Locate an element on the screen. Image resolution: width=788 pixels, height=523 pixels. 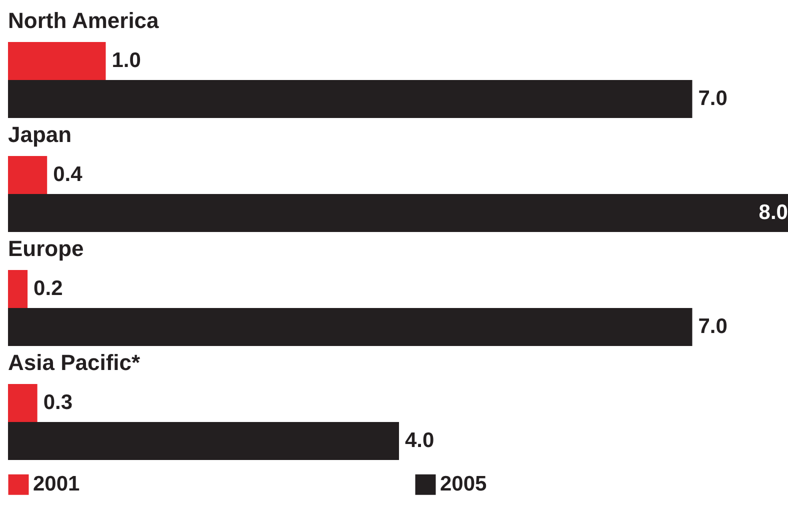
data-label: 0.2 is located at coordinates (48, 288).